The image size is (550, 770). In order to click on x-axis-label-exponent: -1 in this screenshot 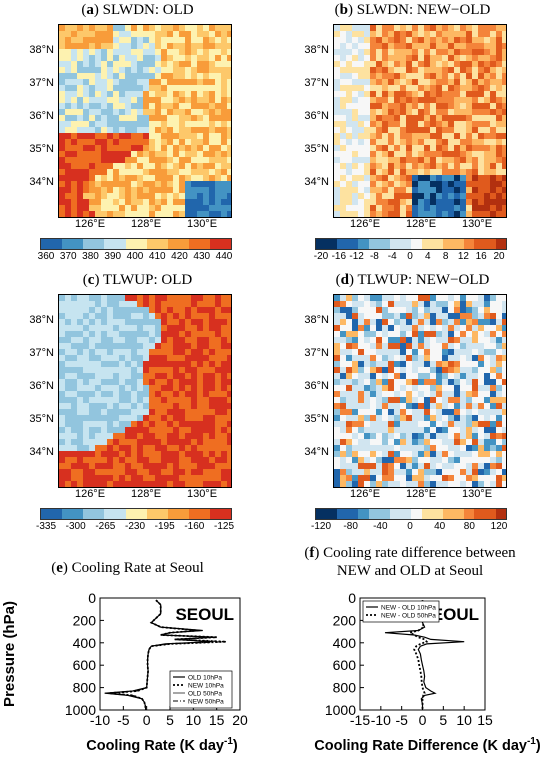, I will do `click(228, 741)`.